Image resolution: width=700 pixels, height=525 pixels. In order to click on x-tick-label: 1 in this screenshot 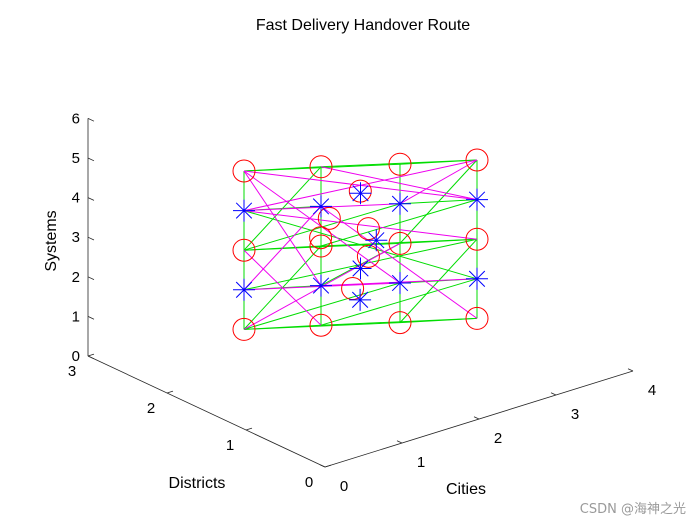, I will do `click(421, 462)`.